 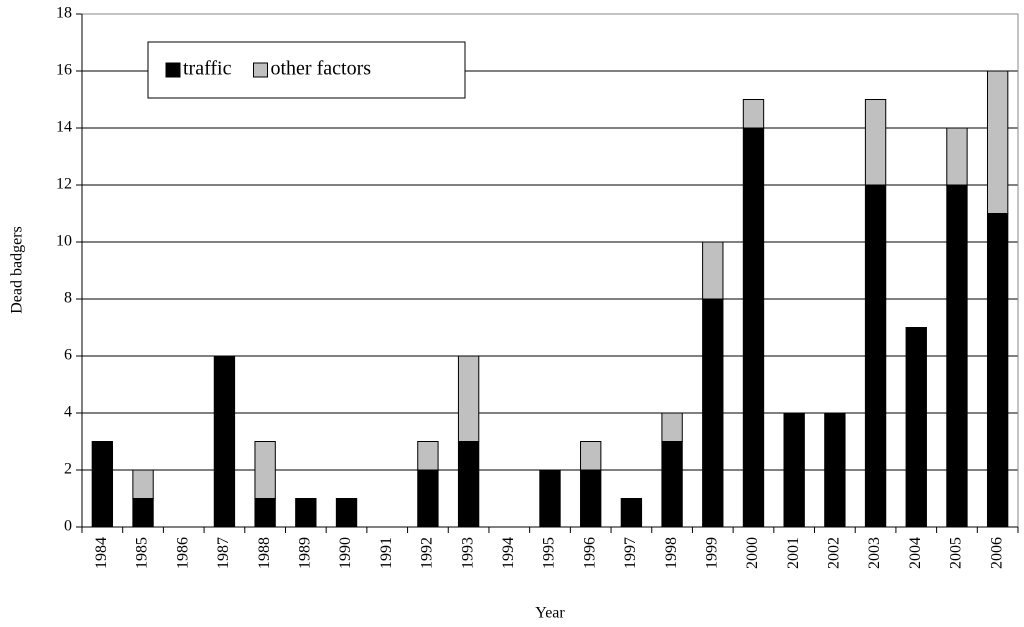 What do you see at coordinates (182, 553) in the screenshot?
I see `x-tick-label: 1986` at bounding box center [182, 553].